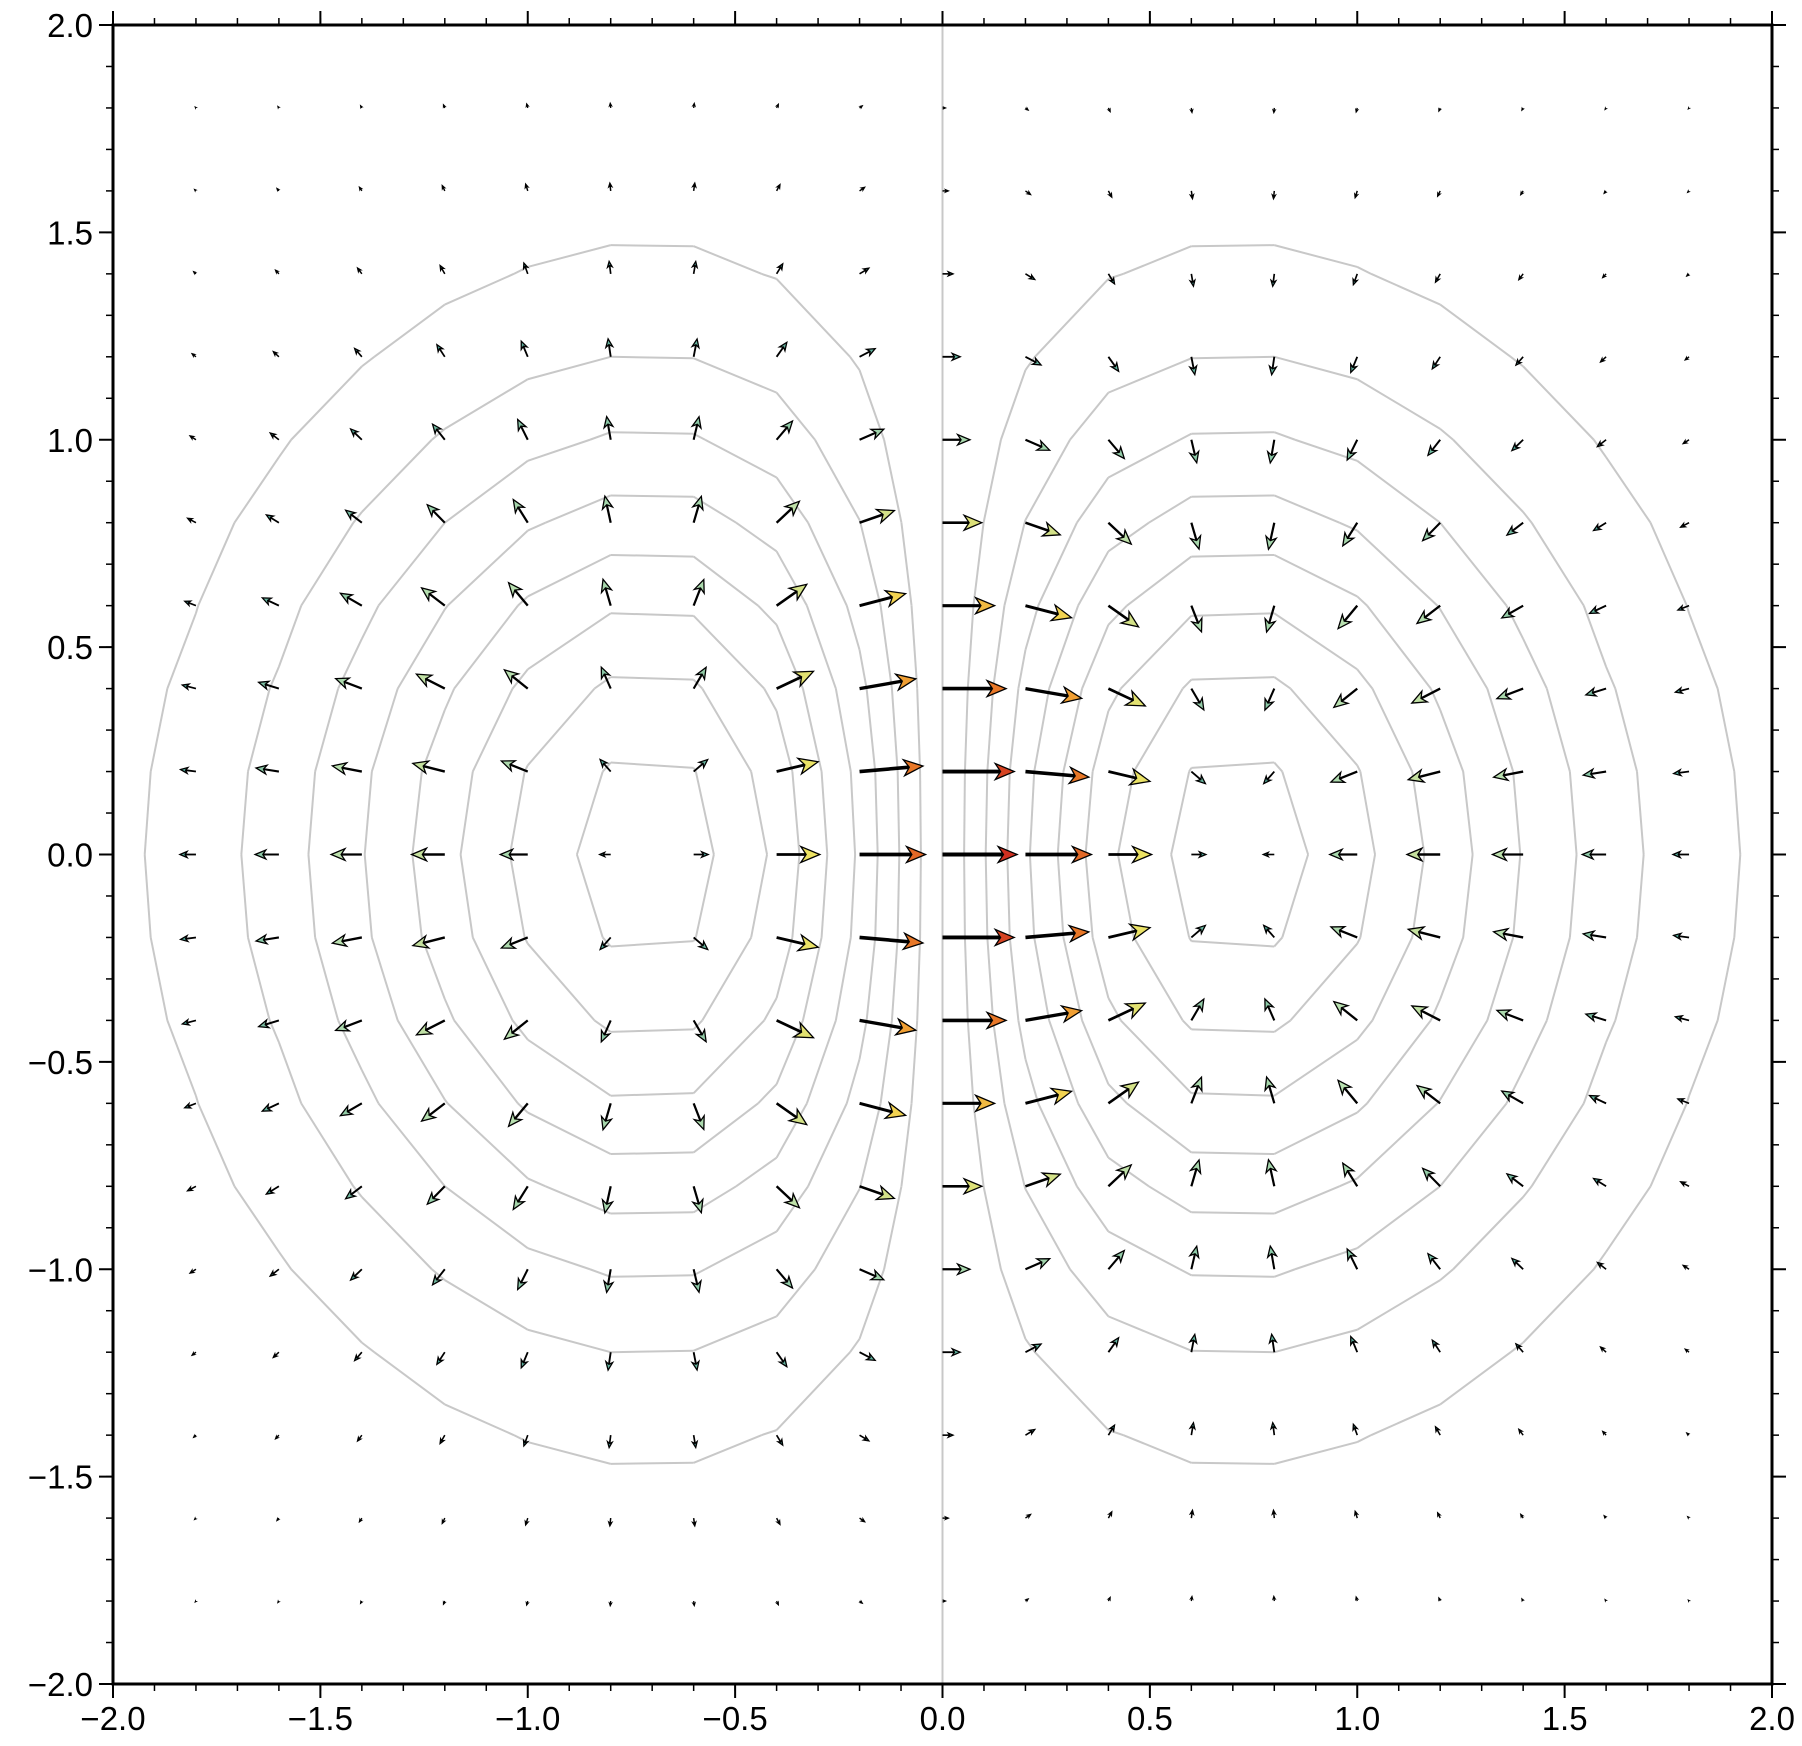 Image resolution: width=1802 pixels, height=1746 pixels. What do you see at coordinates (735, 1718) in the screenshot?
I see `x-tick-label: −0.5` at bounding box center [735, 1718].